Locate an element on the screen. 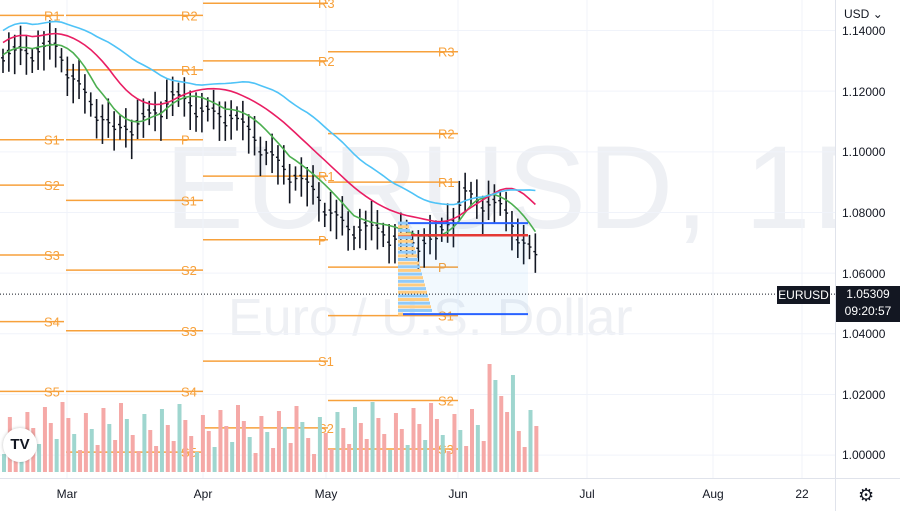 This screenshot has width=900, height=511. pivot-label: R2 is located at coordinates (446, 134).